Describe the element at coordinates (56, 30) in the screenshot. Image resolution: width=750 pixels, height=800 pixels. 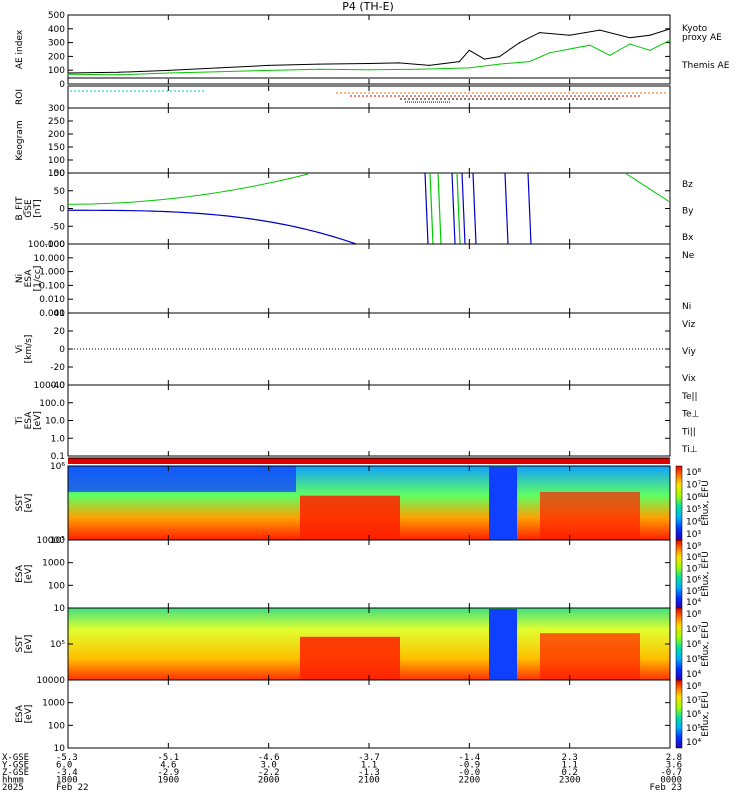
I see `ae-ytick-label: 400` at that location.